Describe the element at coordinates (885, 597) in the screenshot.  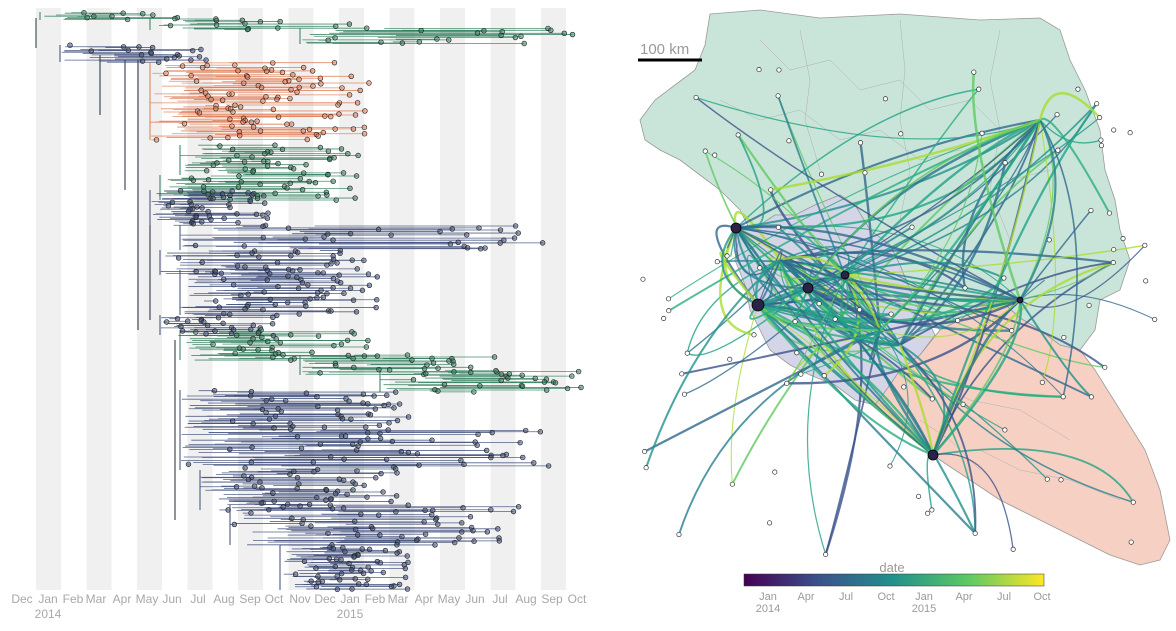
I see `legend-tick: Oct` at that location.